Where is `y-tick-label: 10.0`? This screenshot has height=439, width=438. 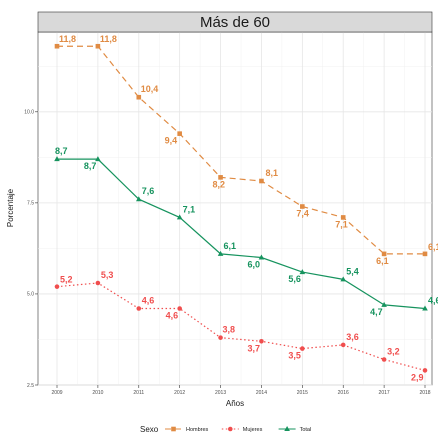 y-tick-label: 10.0 is located at coordinates (29, 113).